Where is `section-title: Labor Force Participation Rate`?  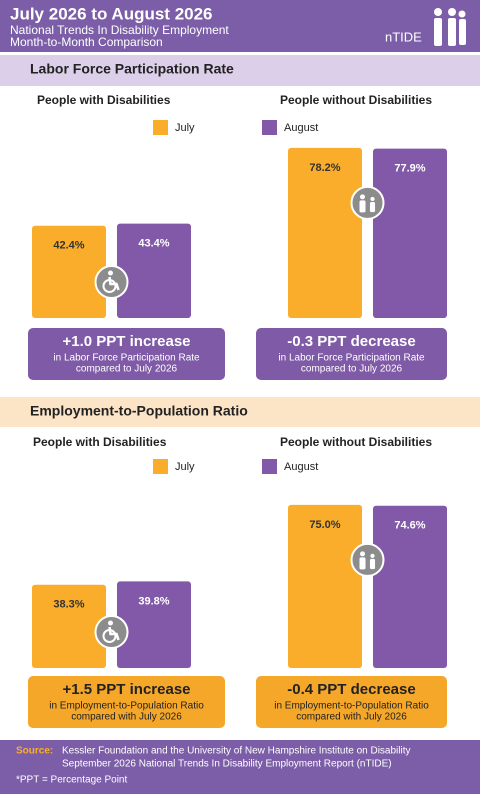
section-title: Labor Force Participation Rate is located at coordinates (132, 69).